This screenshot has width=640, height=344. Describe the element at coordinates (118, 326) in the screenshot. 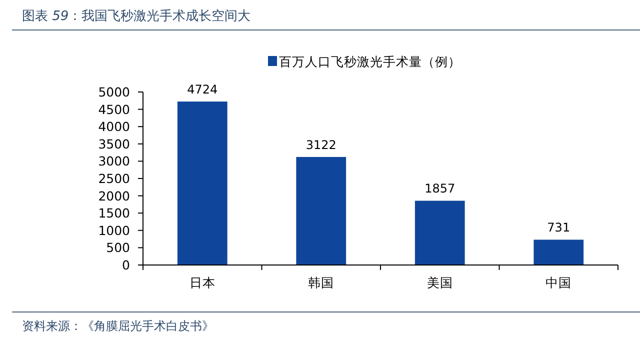

I see `text: 资料来源：《角膜屈光手术白皮书》` at that location.